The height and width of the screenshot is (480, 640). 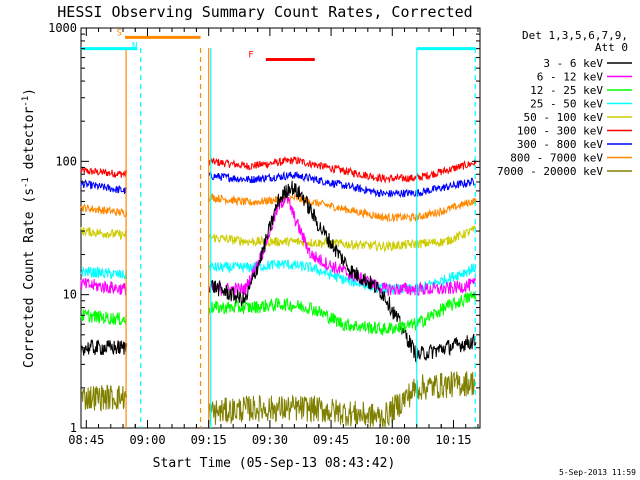 I want to click on legend-label-7: 300 - 800 keV, so click(x=560, y=144).